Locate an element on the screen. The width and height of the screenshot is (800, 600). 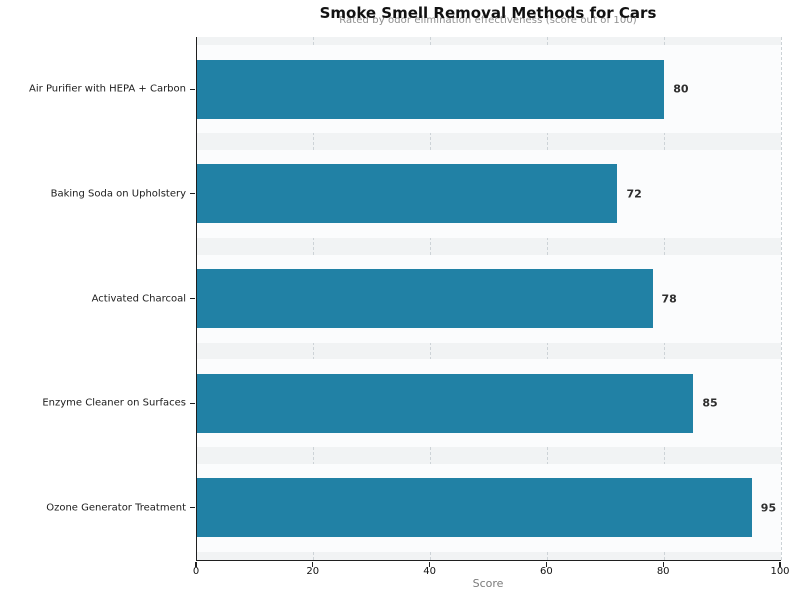
x-tick-label: 80 is located at coordinates (663, 571).